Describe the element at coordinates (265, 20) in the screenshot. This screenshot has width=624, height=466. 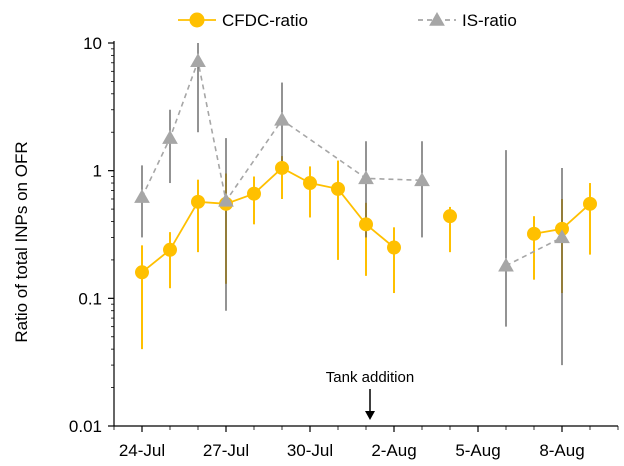
I see `legend-label: CFDC-ratio` at that location.